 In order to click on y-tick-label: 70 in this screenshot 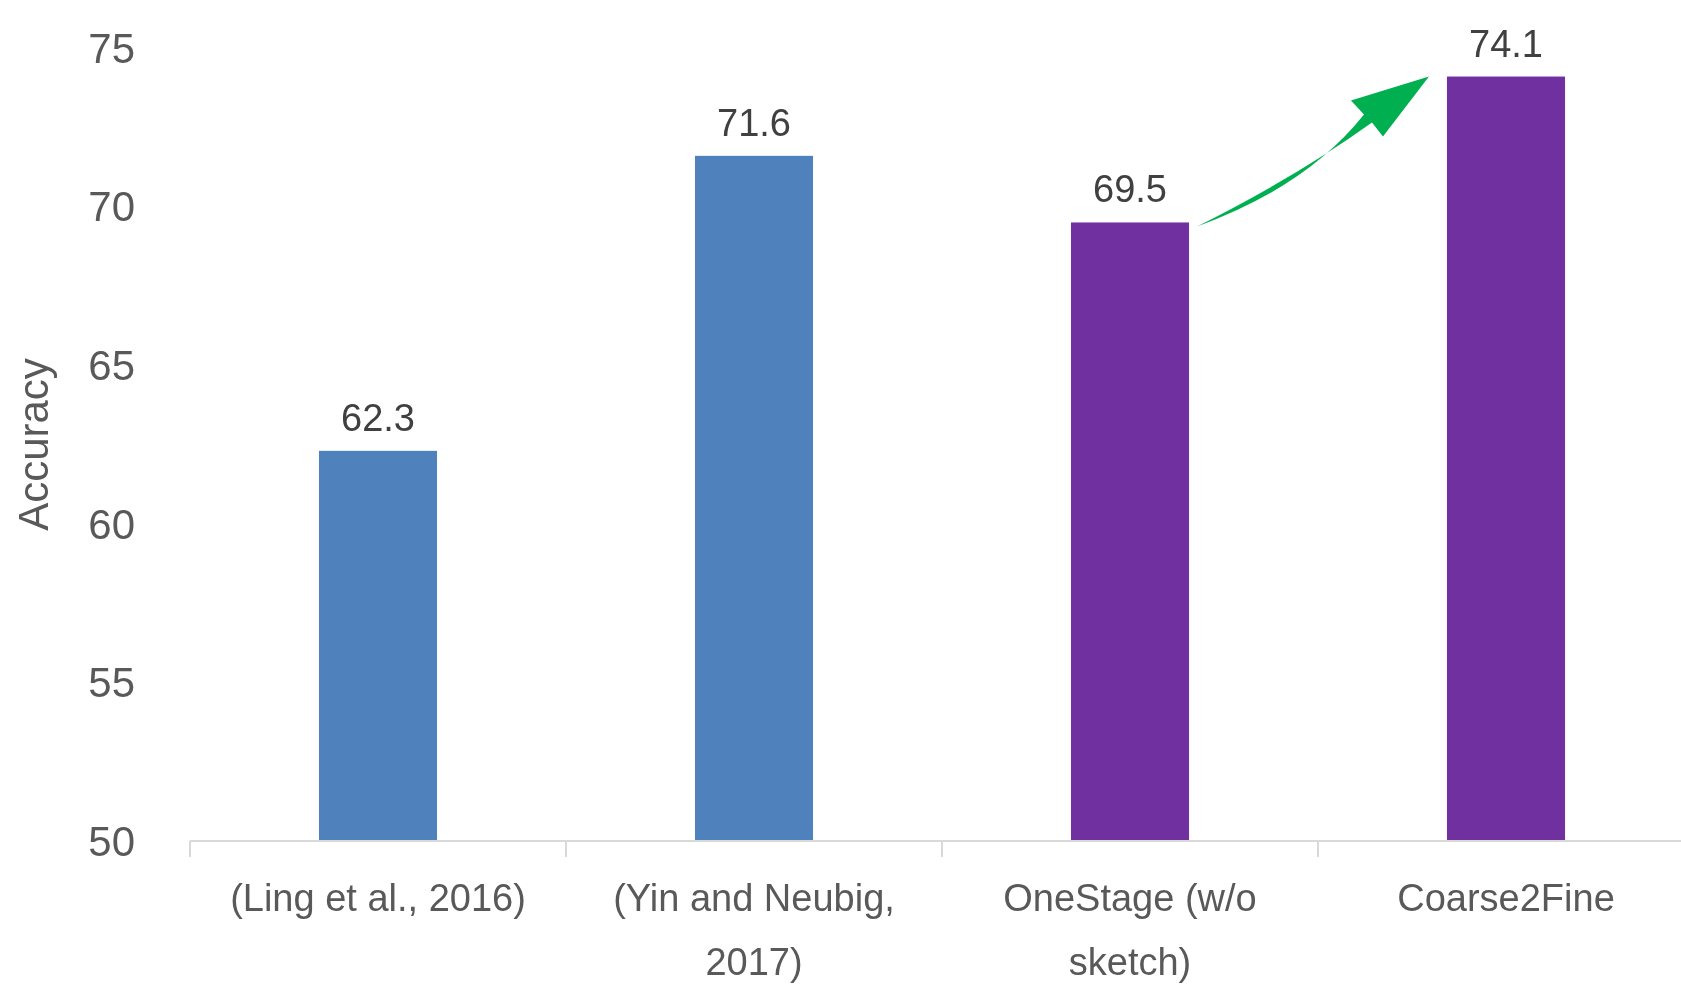, I will do `click(111, 207)`.